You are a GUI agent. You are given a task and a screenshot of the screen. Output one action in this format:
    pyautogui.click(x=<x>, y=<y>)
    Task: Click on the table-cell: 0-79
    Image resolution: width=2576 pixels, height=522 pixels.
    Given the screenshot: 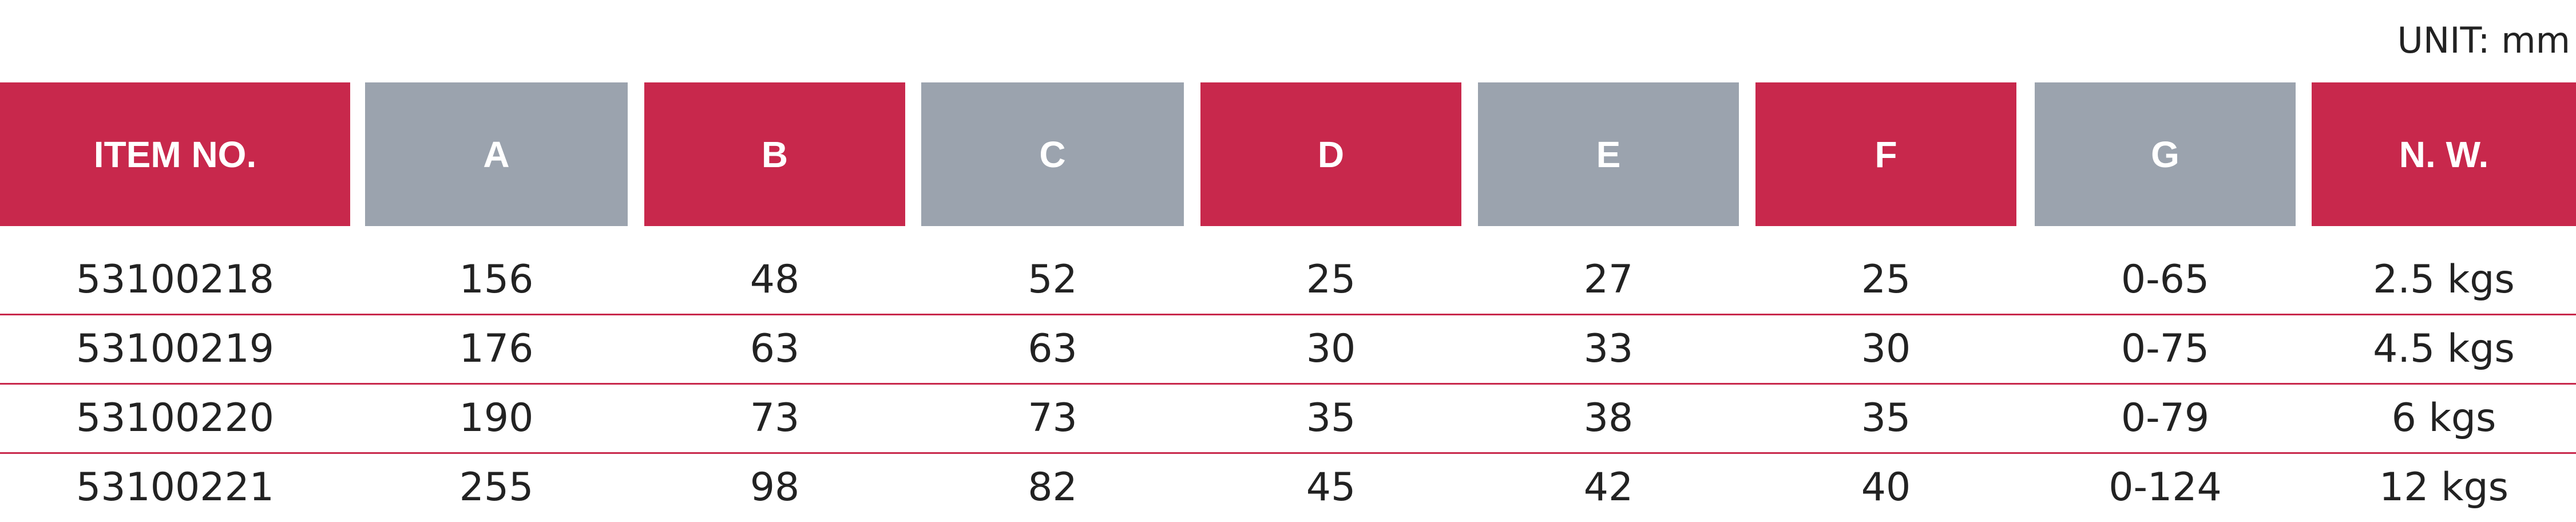 What is the action you would take?
    pyautogui.click(x=2165, y=418)
    